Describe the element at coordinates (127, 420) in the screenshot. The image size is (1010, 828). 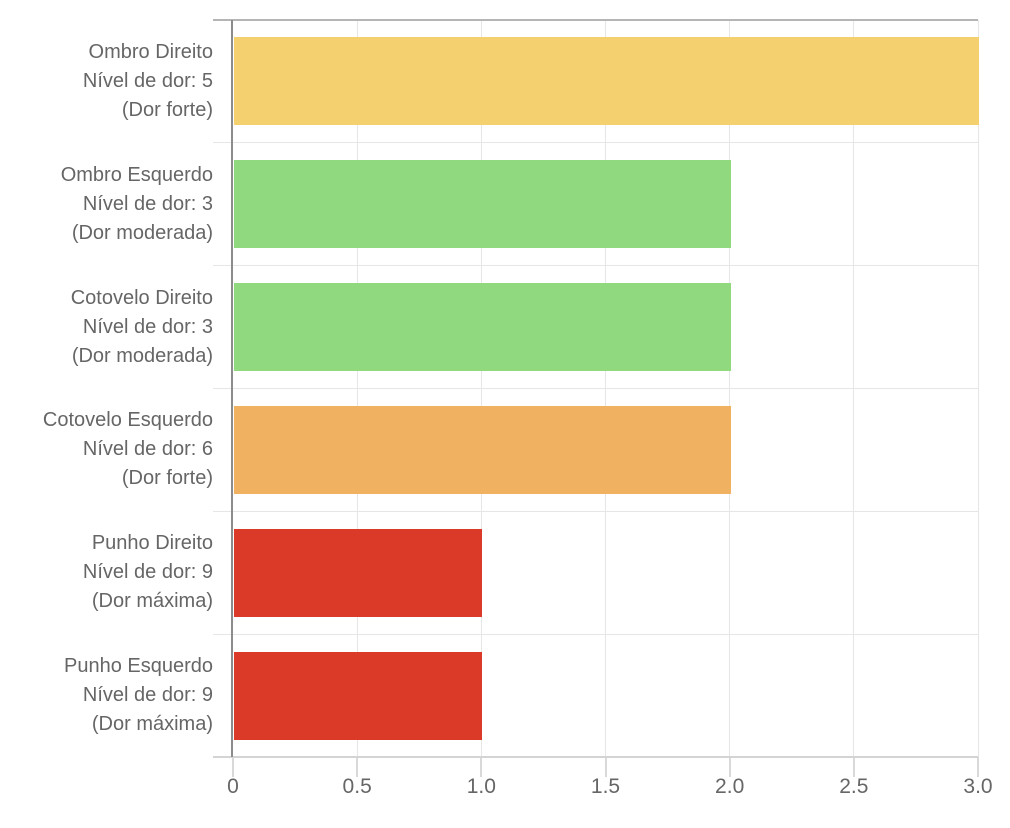
I see `category-label-line: Cotovelo Esquerdo` at that location.